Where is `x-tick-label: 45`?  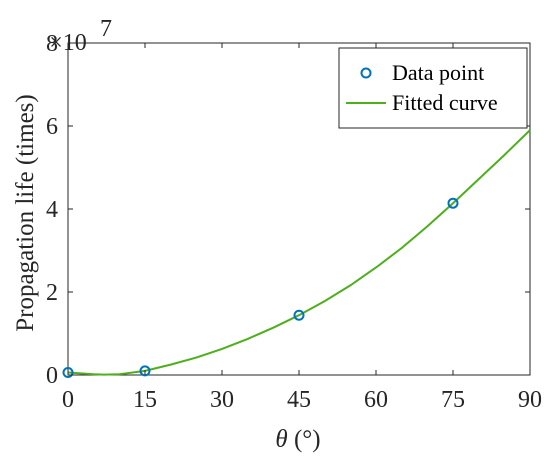
x-tick-label: 45 is located at coordinates (299, 400).